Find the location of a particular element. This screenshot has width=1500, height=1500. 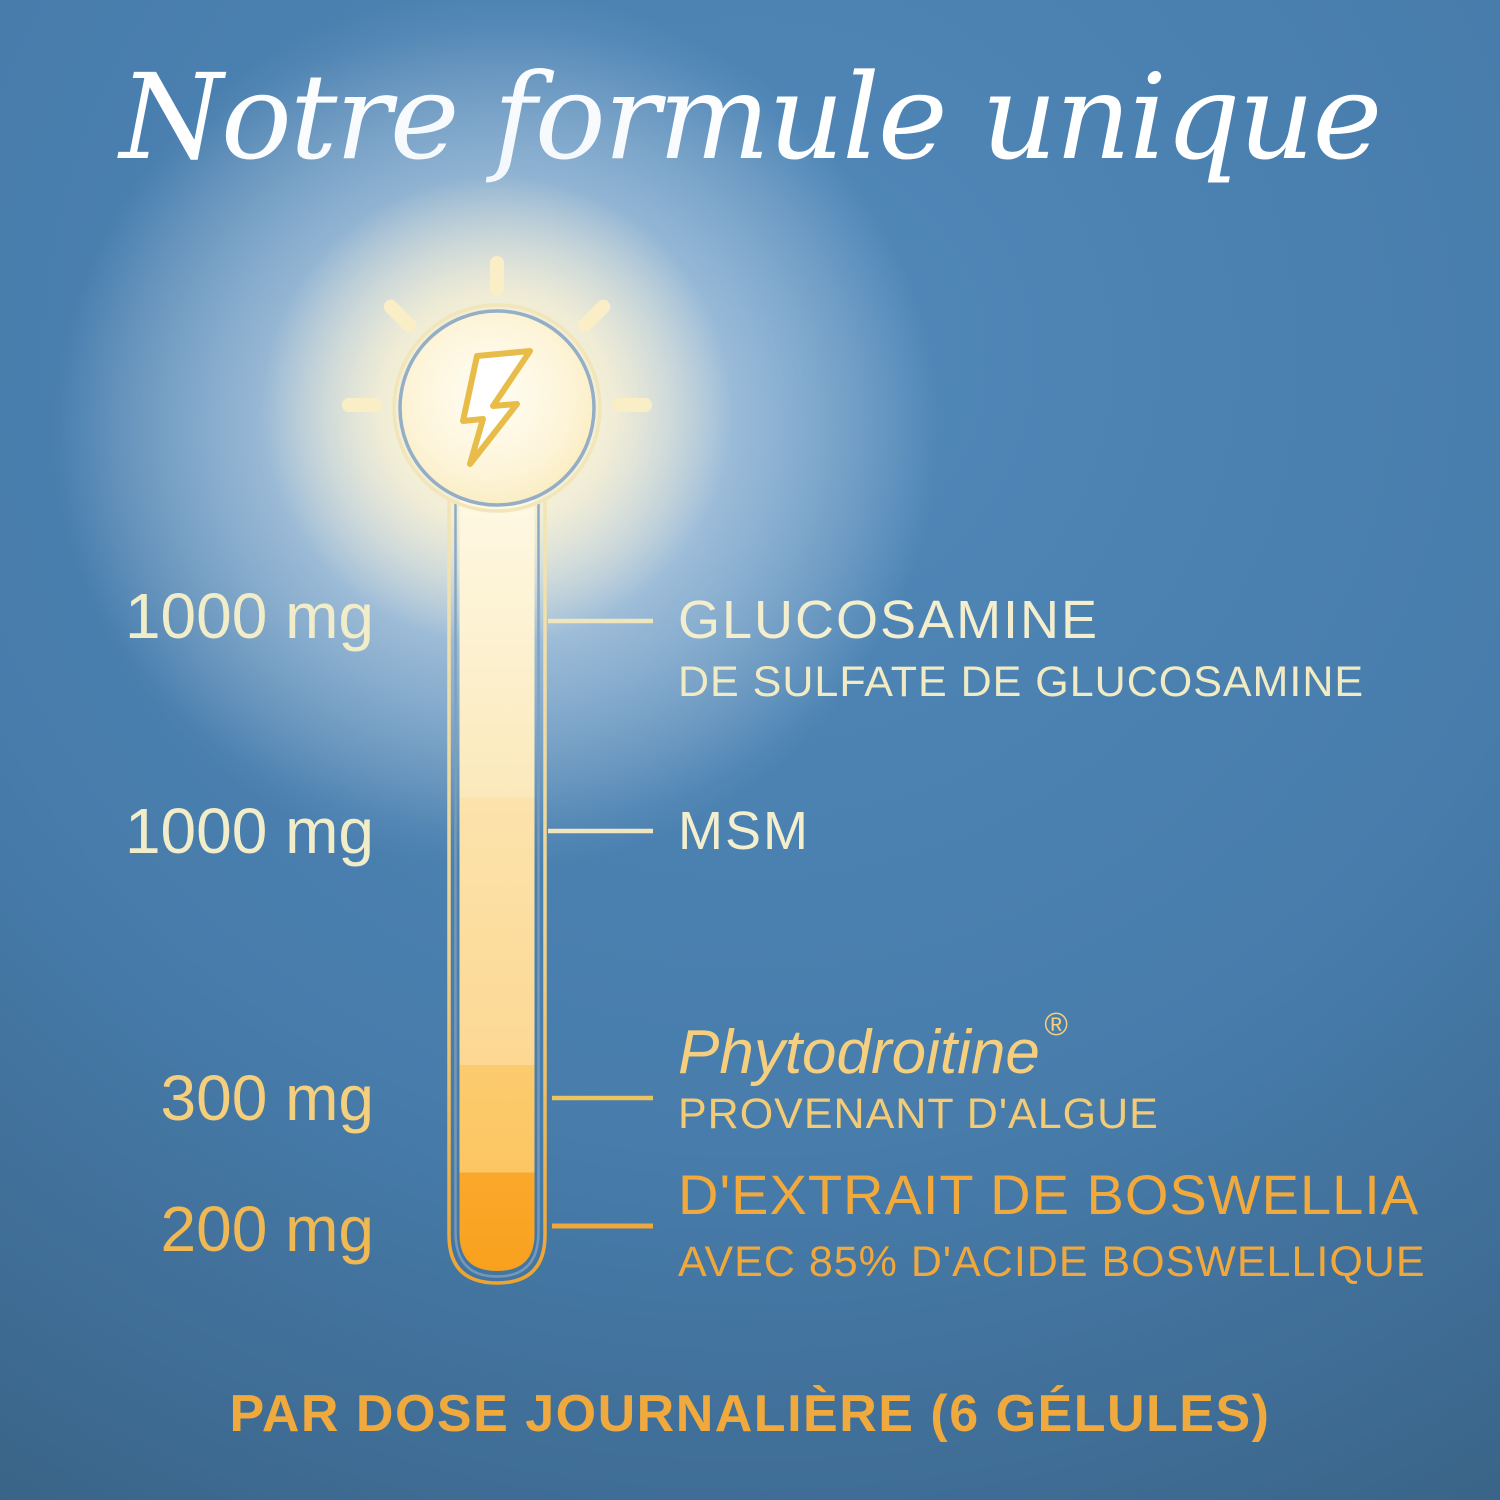

amount-glucosamine: 1000 mg is located at coordinates (249, 616).